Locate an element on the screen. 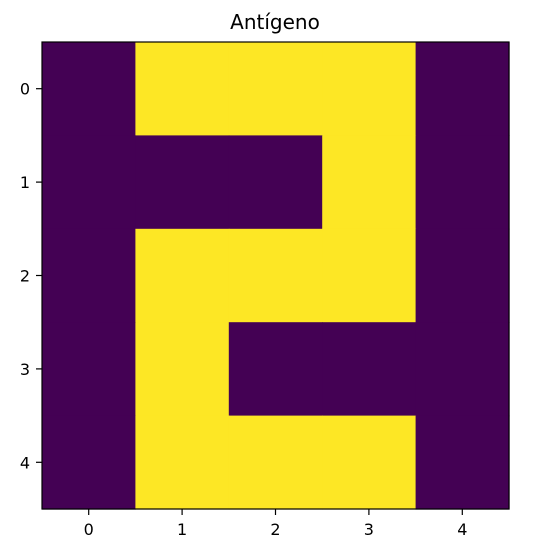 This screenshot has height=556, width=536. x-tick-label: 0 is located at coordinates (89, 529).